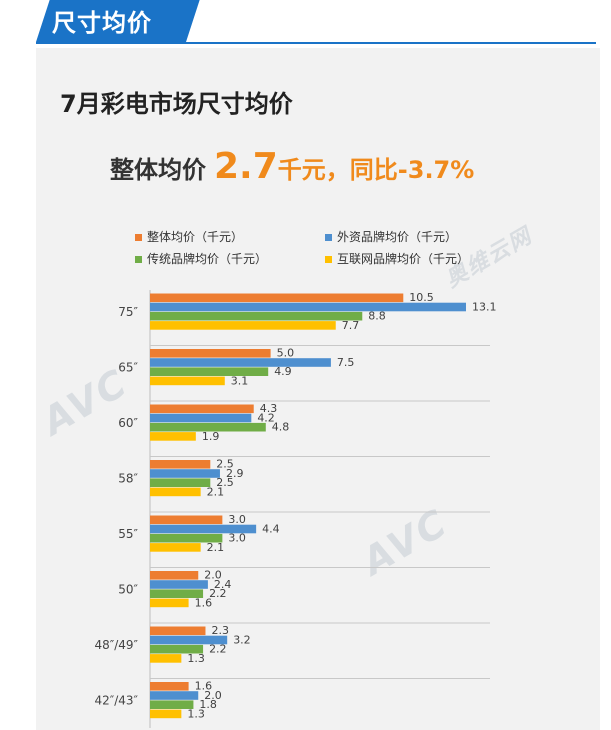 The width and height of the screenshot is (611, 730). Describe the element at coordinates (102, 23) in the screenshot. I see `section-title: 尺寸均价` at that location.